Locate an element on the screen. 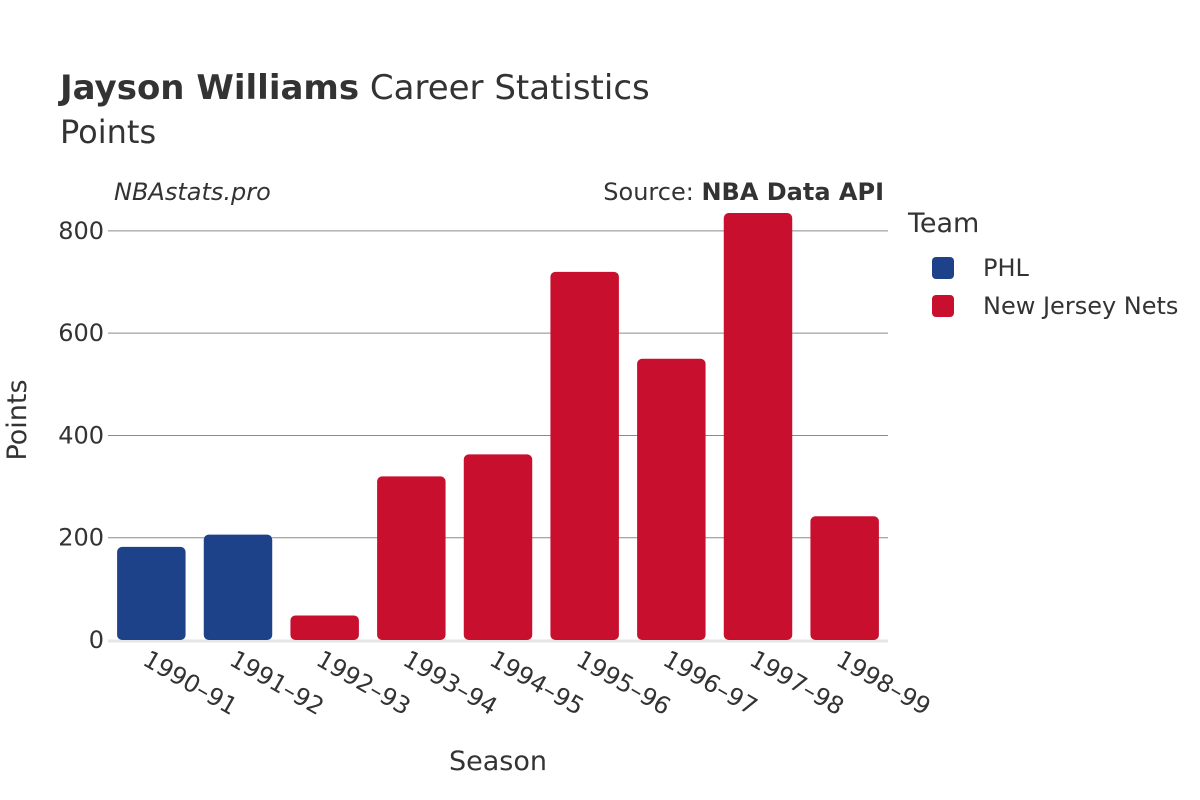  x-tick-label: 1993–94 is located at coordinates (450, 683).